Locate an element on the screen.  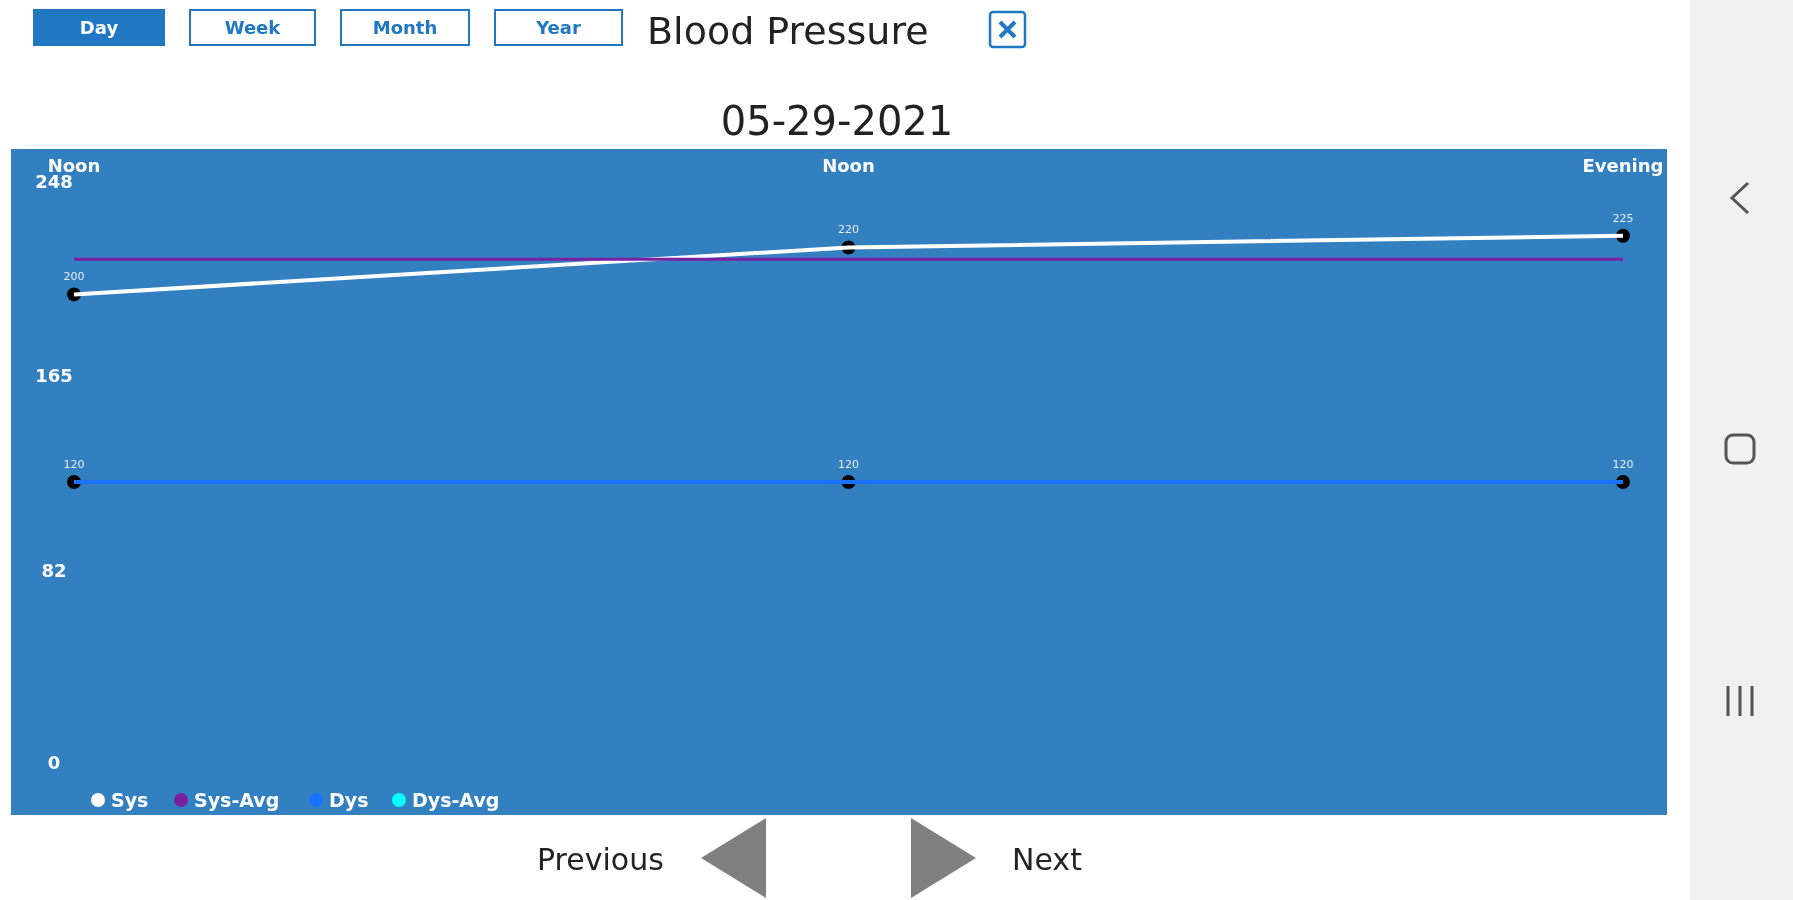
y-tick-label: 82 is located at coordinates (54, 571).